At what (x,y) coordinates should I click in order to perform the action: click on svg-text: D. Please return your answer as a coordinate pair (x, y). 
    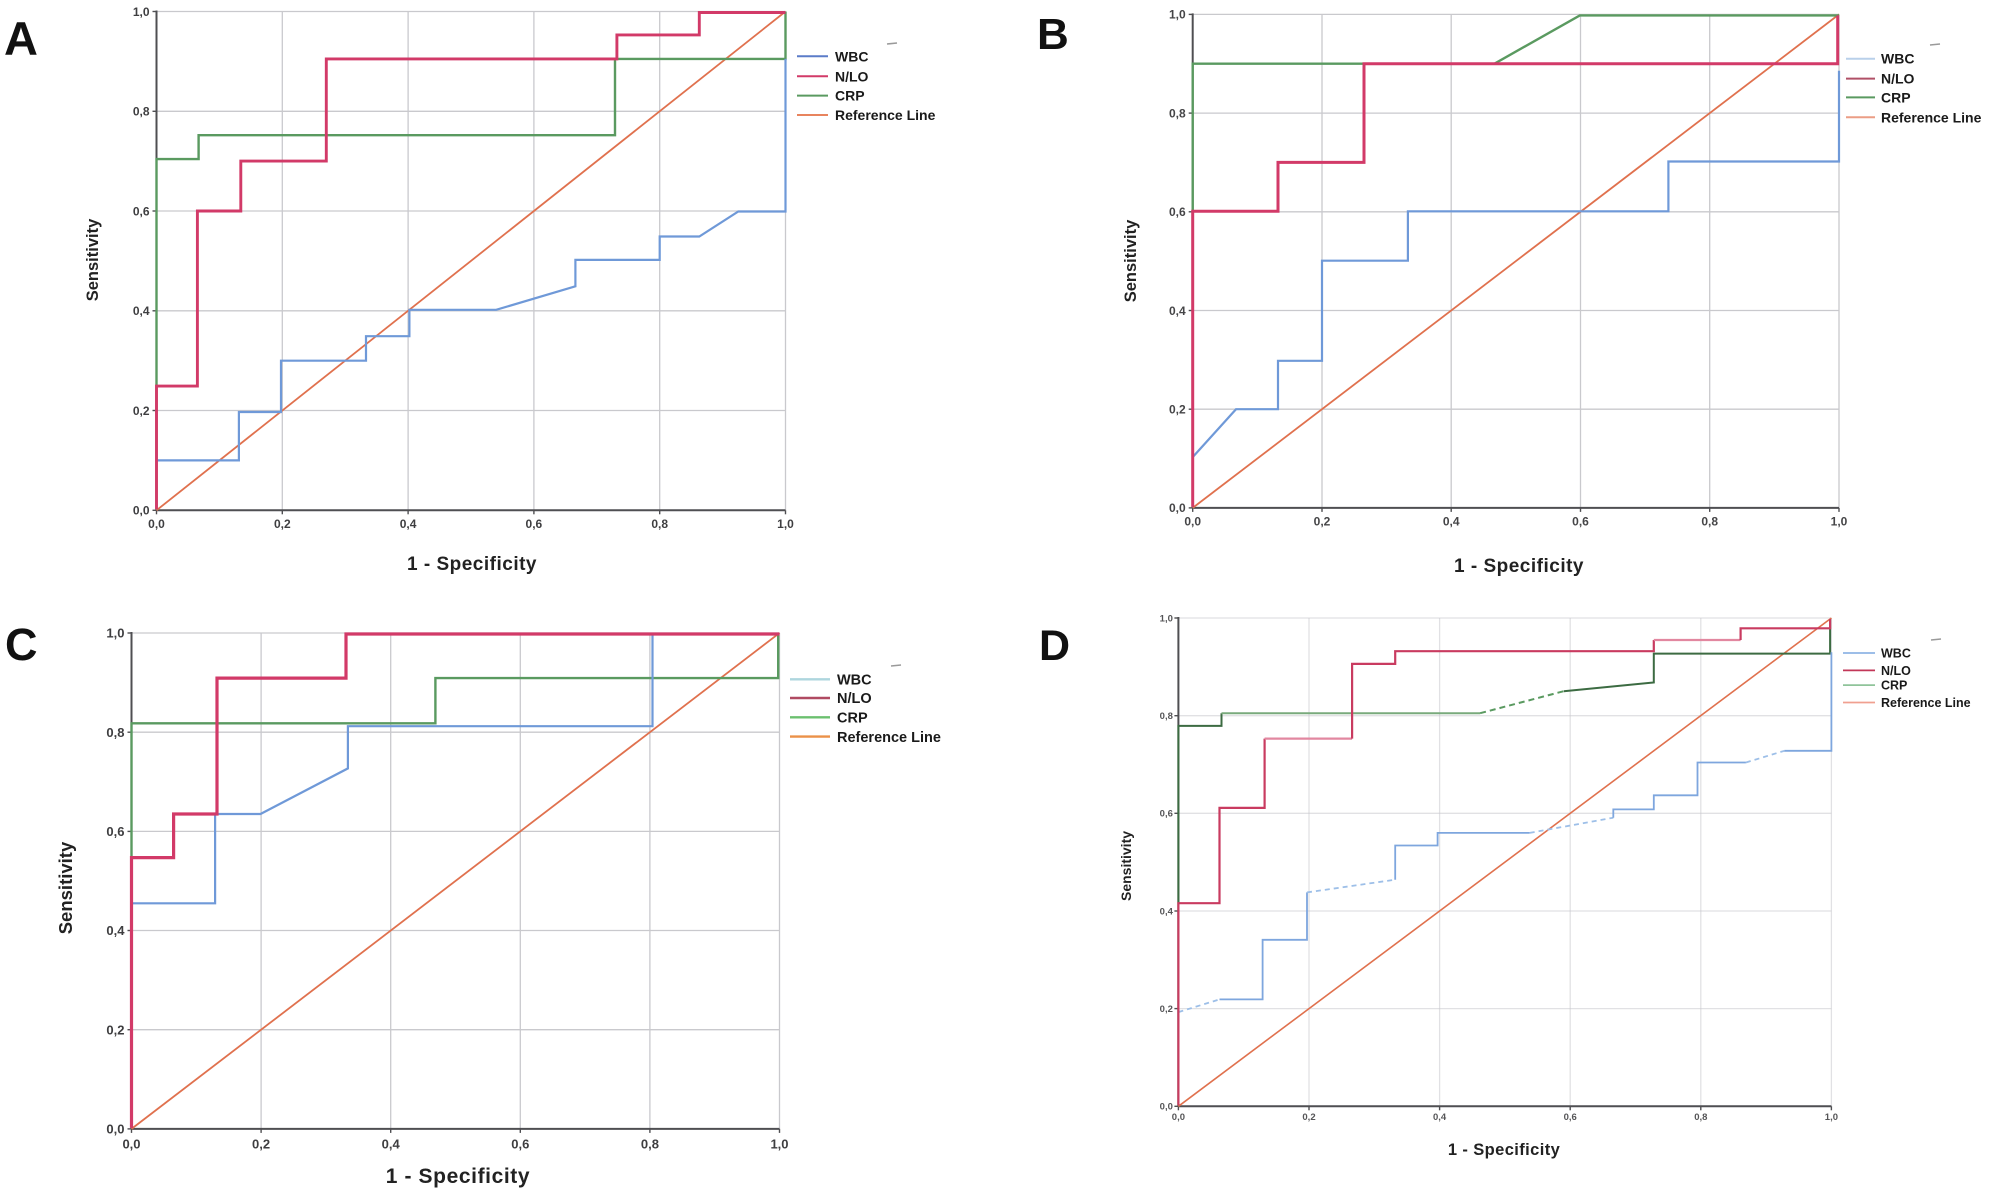
    Looking at the image, I should click on (1054, 646).